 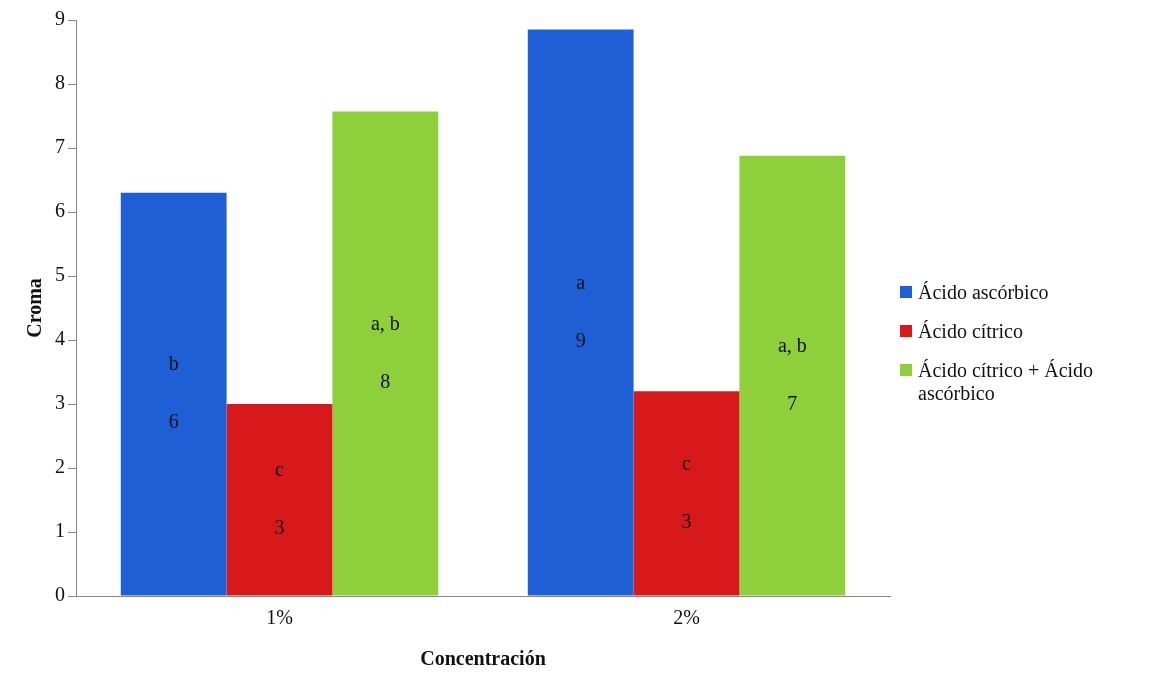 What do you see at coordinates (60, 338) in the screenshot?
I see `y-tick-label: 4` at bounding box center [60, 338].